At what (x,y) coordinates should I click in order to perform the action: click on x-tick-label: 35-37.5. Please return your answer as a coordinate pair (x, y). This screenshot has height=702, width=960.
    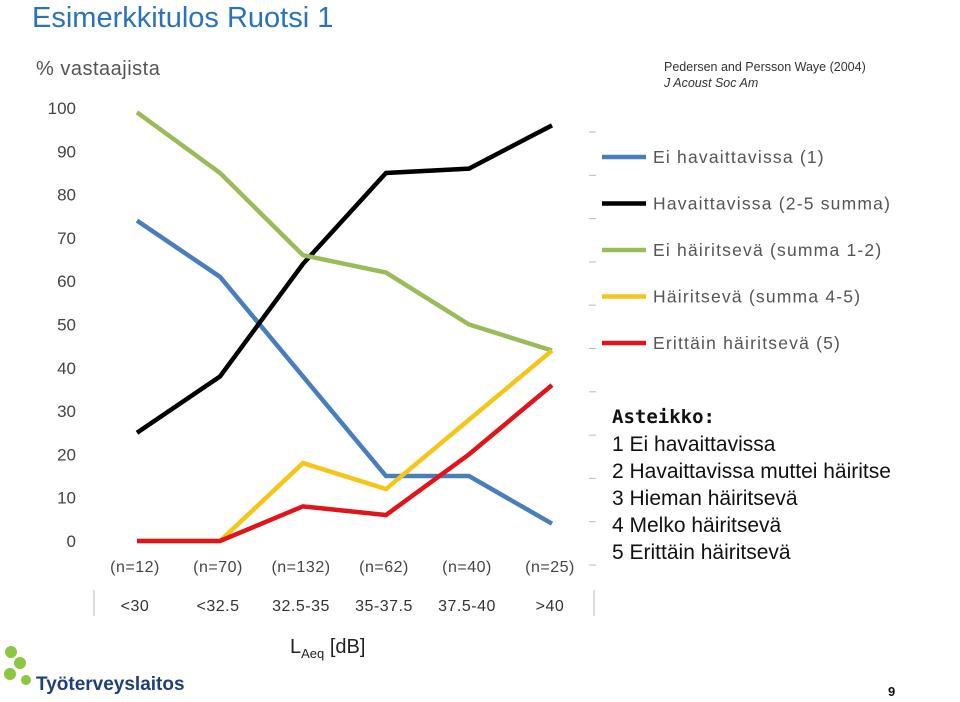
    Looking at the image, I should click on (384, 606).